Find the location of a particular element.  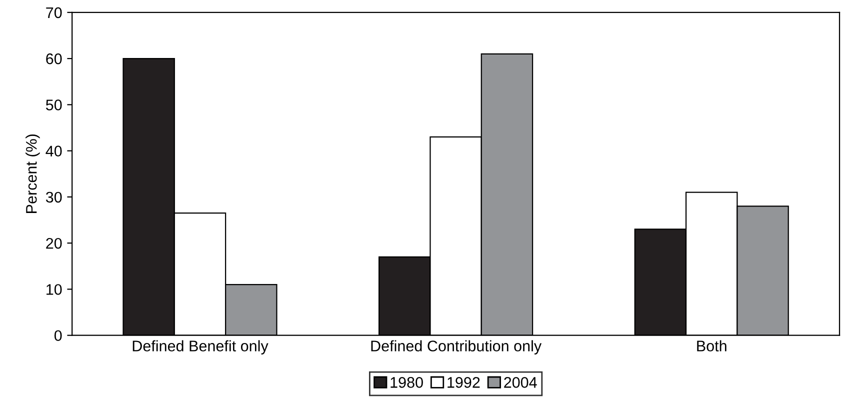

x-tick-label: Defined Contribution only is located at coordinates (456, 347).